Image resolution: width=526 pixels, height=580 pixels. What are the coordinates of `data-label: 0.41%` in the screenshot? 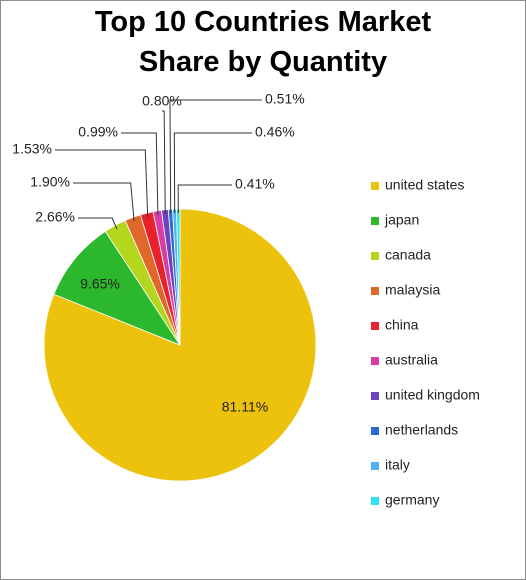 It's located at (255, 184).